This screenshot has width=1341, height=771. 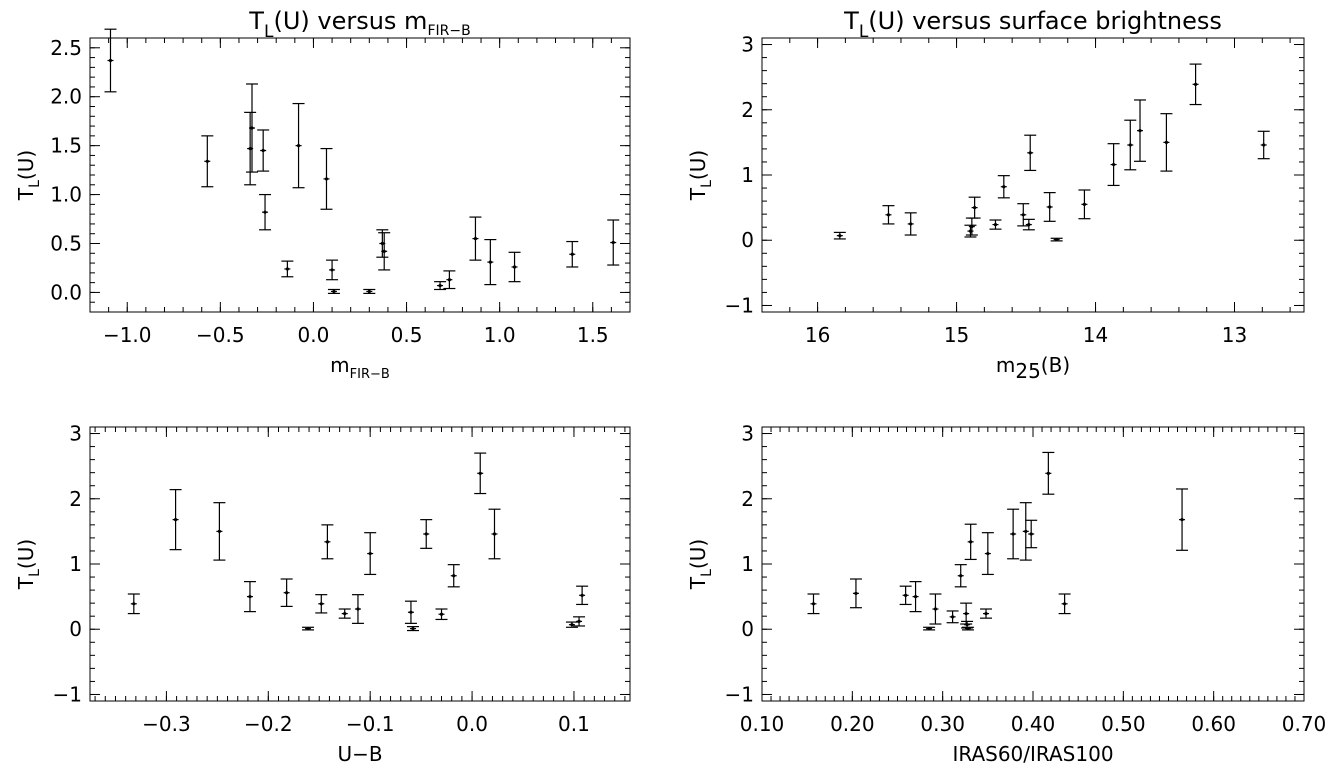 I want to click on x-tick-label: 13, so click(x=1234, y=335).